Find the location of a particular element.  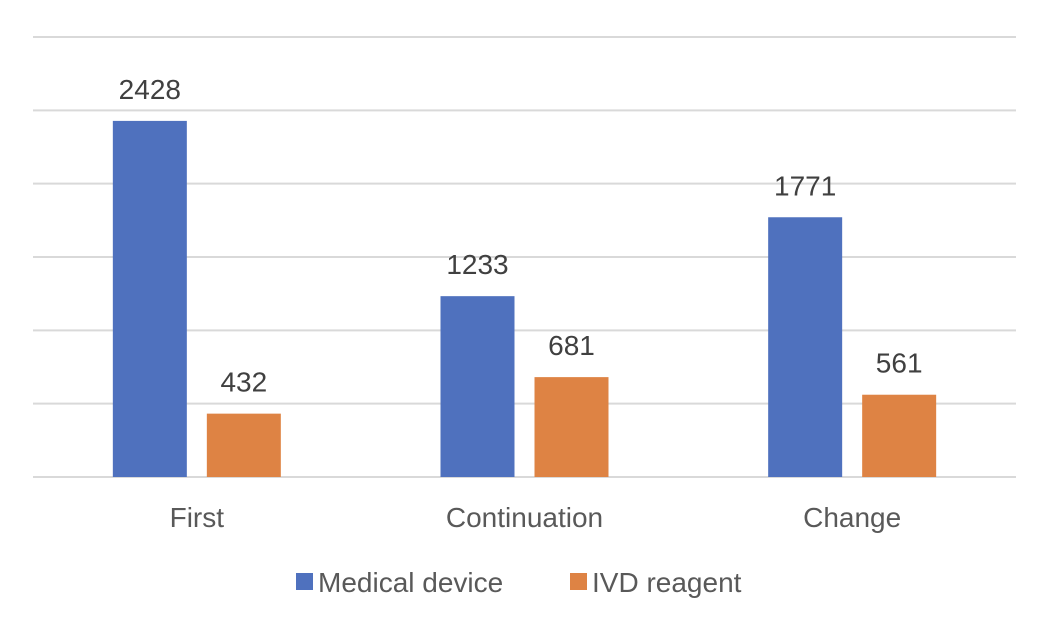

legend: Medical device IVD reagent is located at coordinates (519, 582).